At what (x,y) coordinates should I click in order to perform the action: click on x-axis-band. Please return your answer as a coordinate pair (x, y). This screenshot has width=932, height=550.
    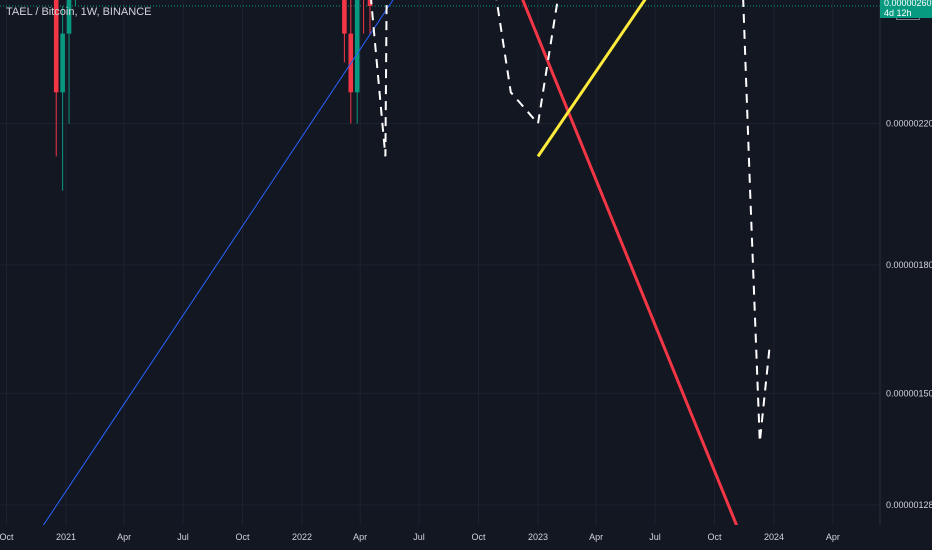
    Looking at the image, I should click on (466, 537).